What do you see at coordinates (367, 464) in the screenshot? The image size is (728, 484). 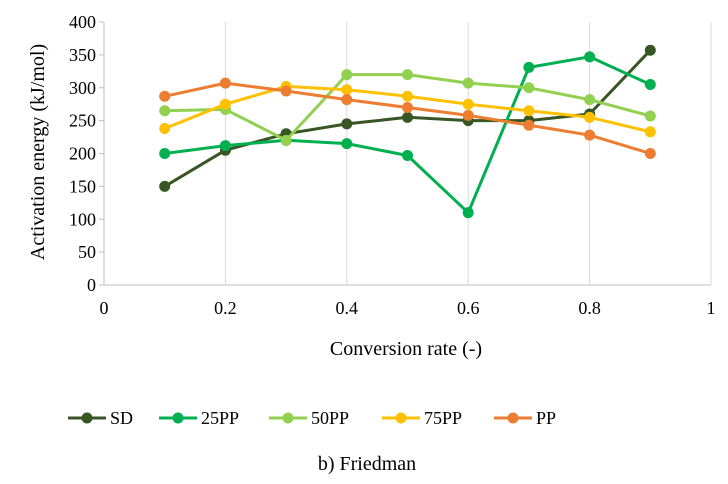 I see `chart-caption: b) Friedman` at bounding box center [367, 464].